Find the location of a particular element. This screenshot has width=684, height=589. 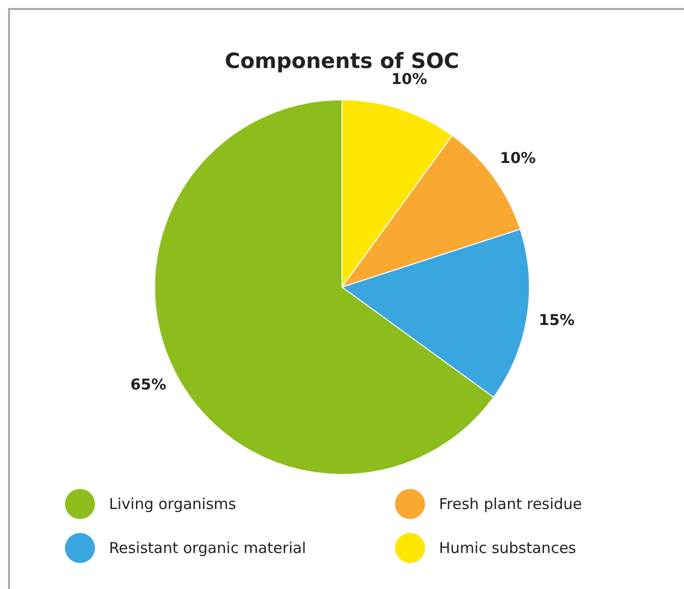

legend-label: Humic substances is located at coordinates (507, 548).